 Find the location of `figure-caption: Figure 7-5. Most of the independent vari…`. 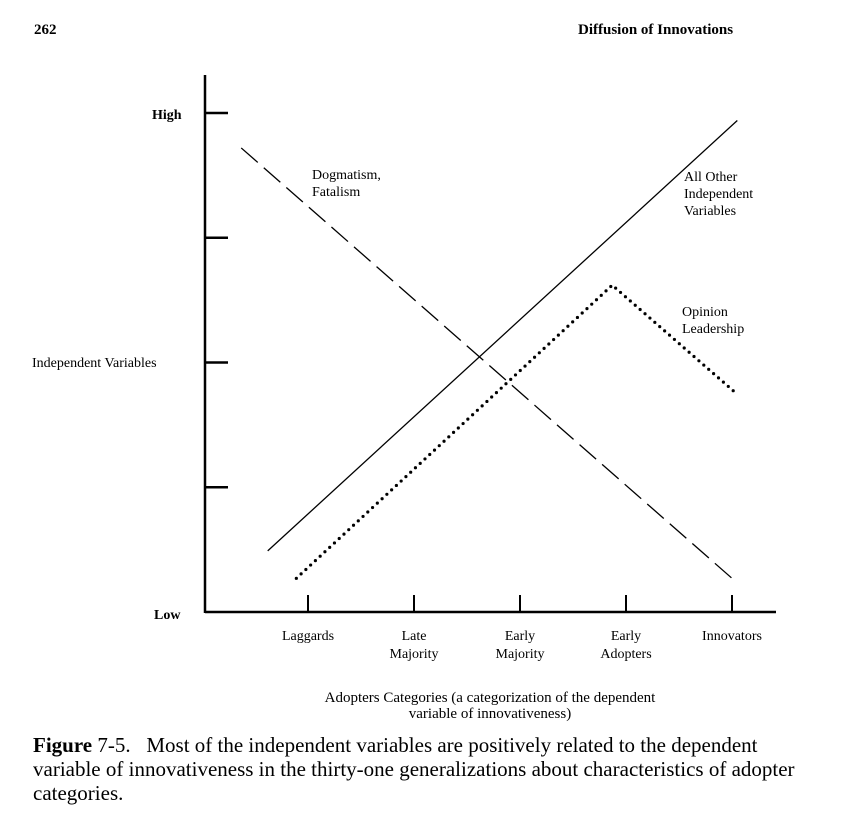

figure-caption: Figure 7-5. Most of the independent vari… is located at coordinates (428, 769).